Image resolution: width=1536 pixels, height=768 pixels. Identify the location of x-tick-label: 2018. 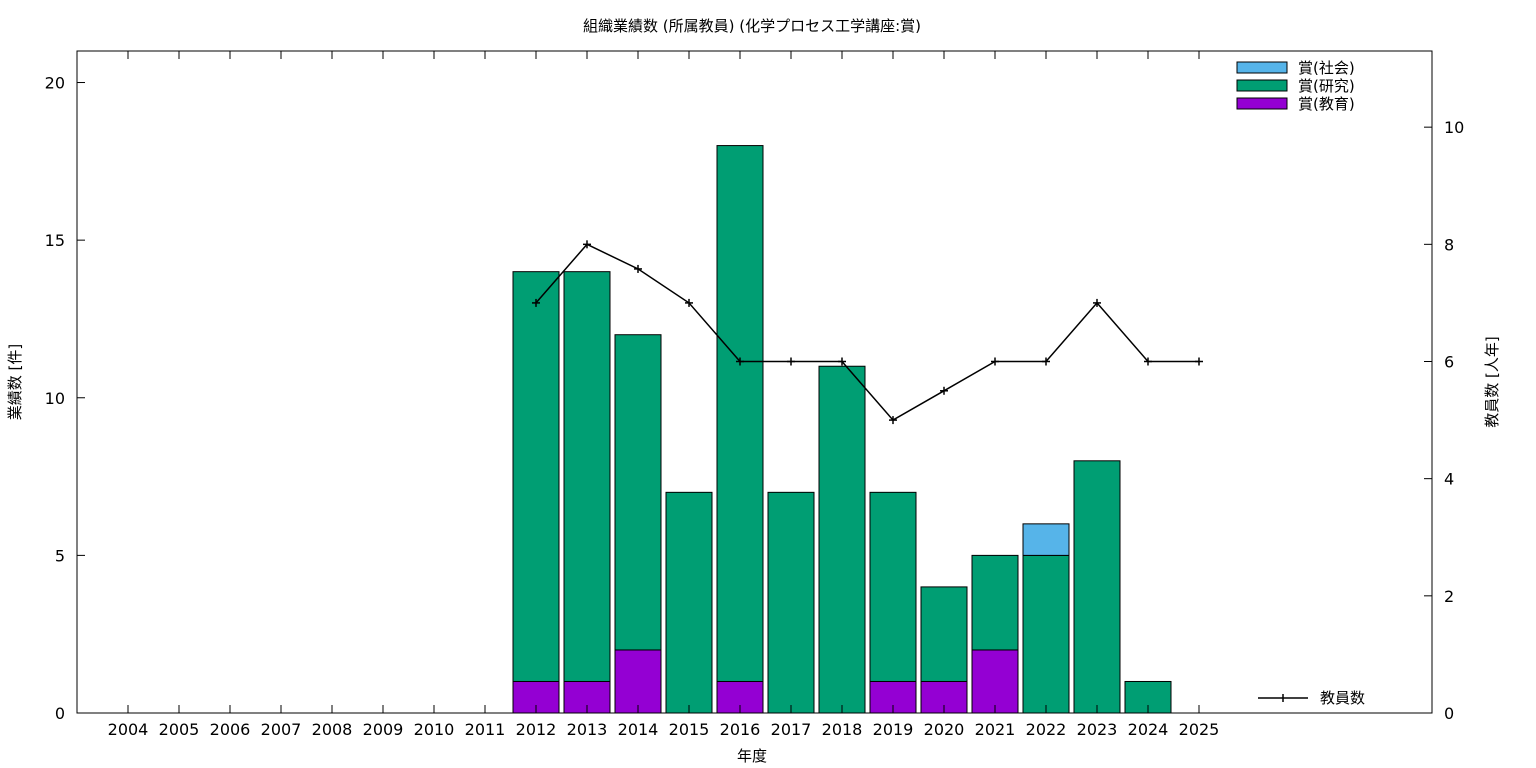
(842, 729).